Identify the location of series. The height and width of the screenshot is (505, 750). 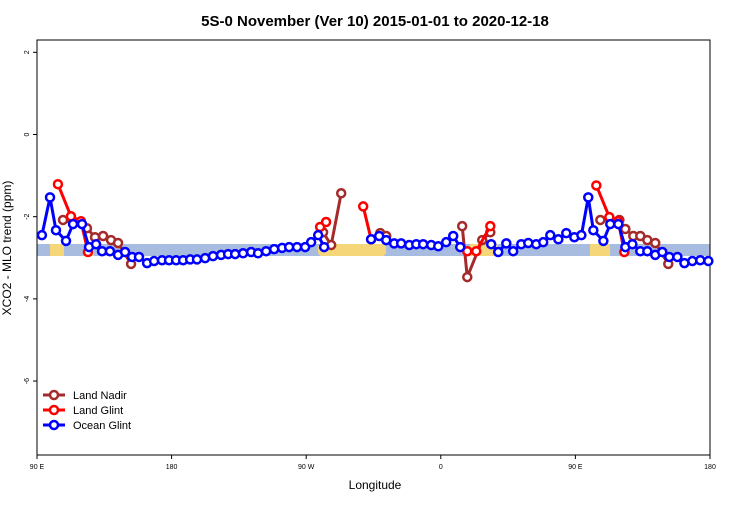
(375, 230).